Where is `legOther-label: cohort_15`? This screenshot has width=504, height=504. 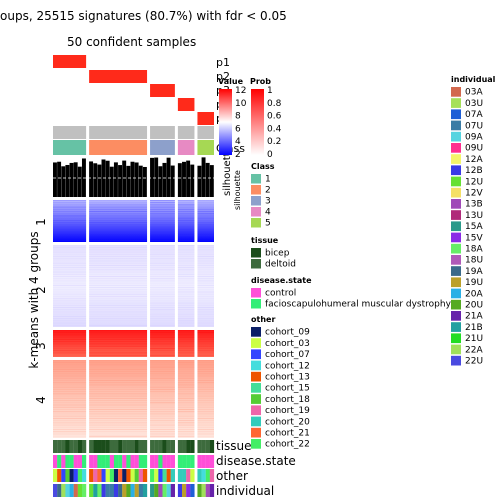
legOther-label: cohort_15 is located at coordinates (287, 389).